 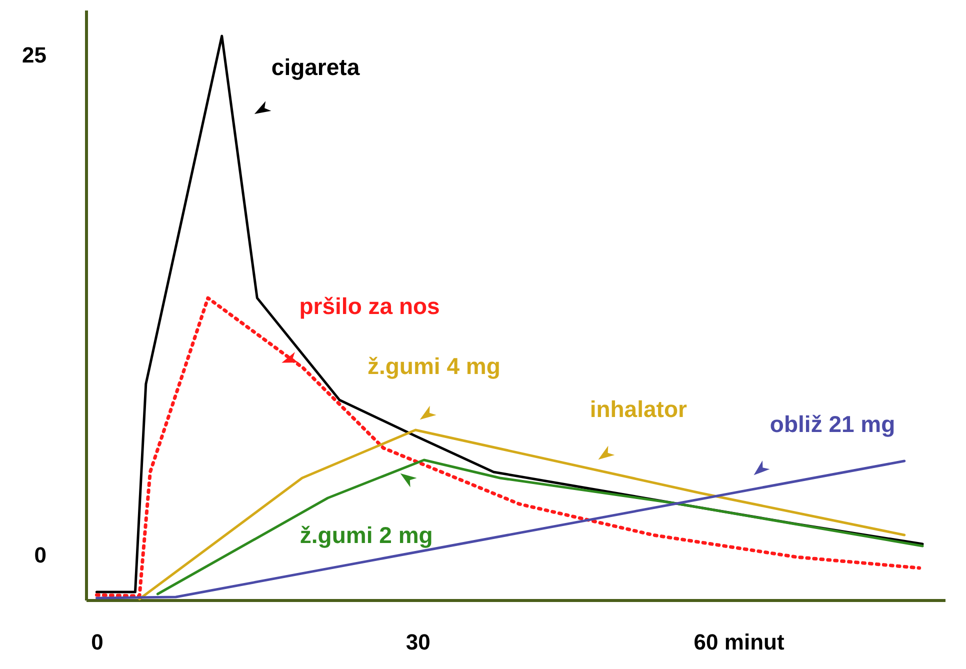 What do you see at coordinates (315, 67) in the screenshot?
I see `annotation: cigareta` at bounding box center [315, 67].